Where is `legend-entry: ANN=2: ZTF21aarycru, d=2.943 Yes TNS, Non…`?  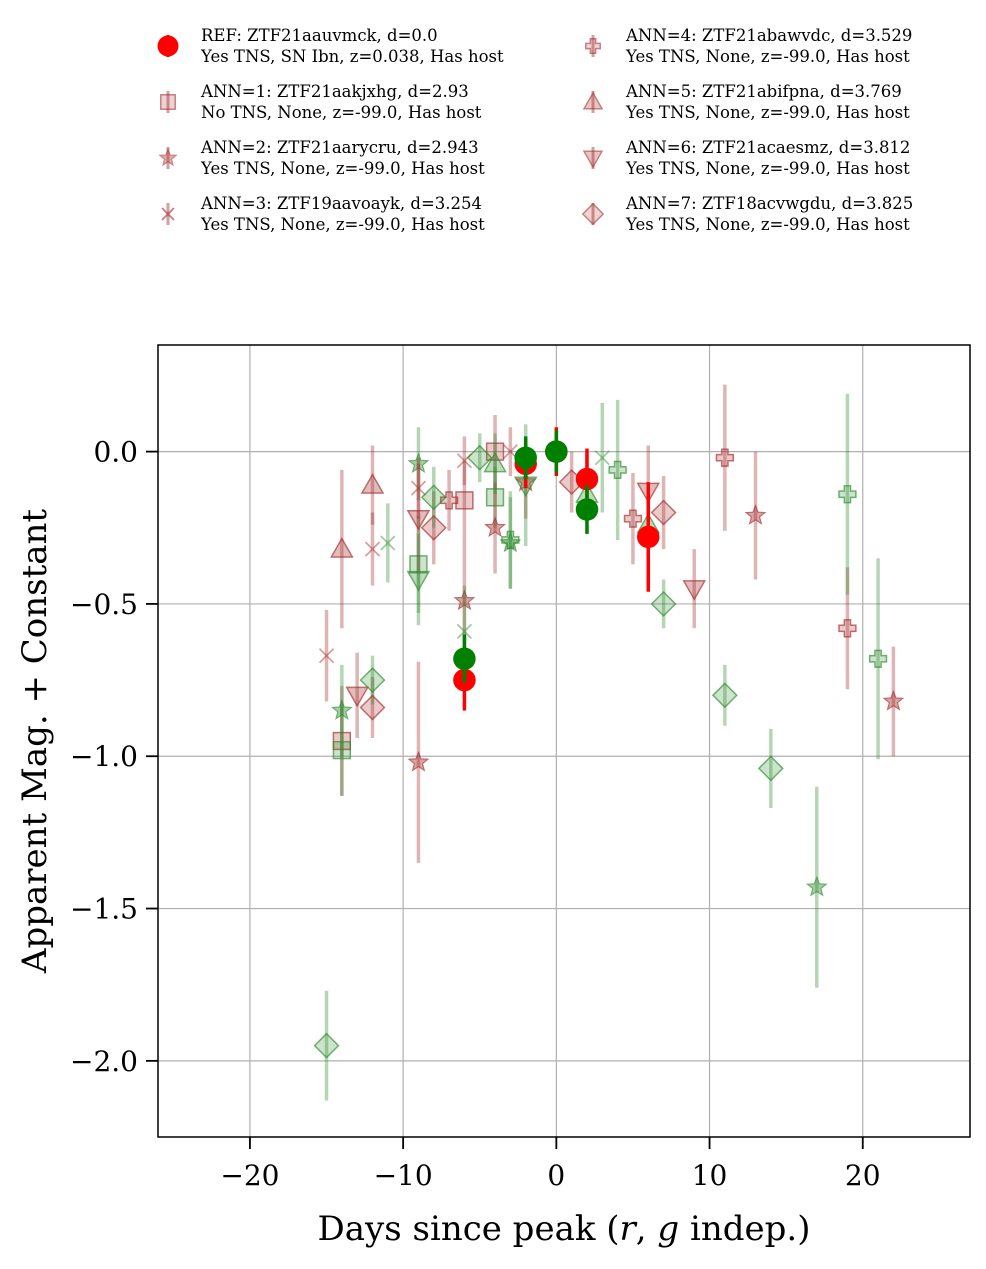 legend-entry: ANN=2: ZTF21aarycru, d=2.943 Yes TNS, Non… is located at coordinates (321, 158).